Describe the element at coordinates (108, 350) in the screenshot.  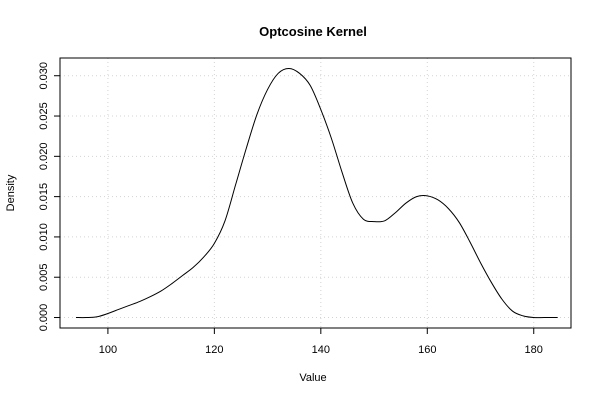
I see `x-tick-label: 100` at that location.